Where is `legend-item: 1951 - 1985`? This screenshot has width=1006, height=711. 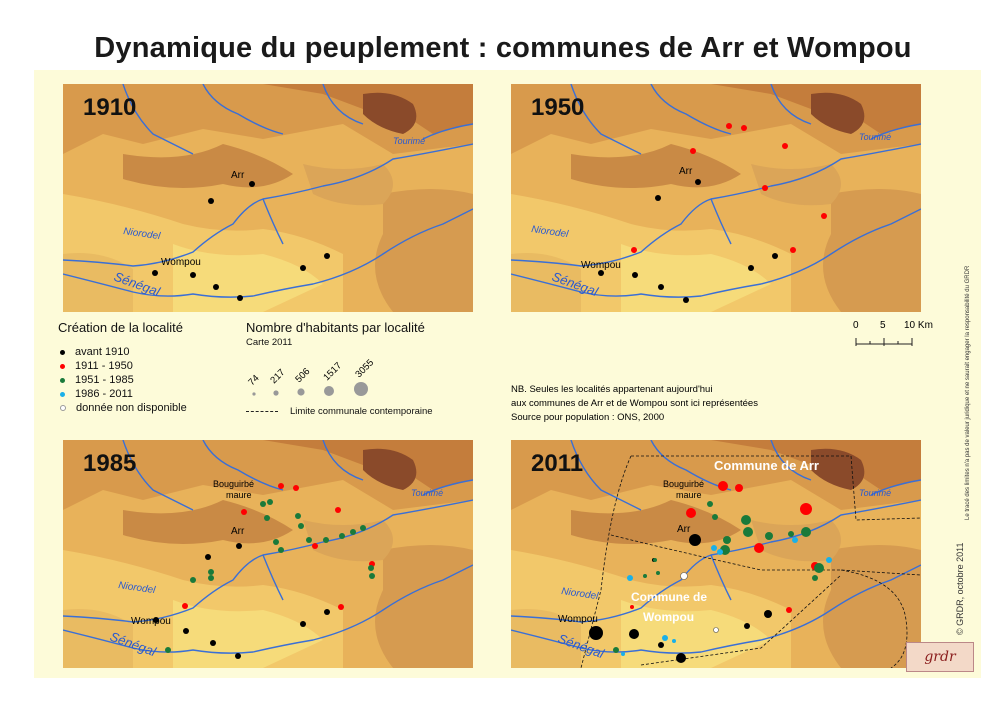 legend-item: 1951 - 1985 is located at coordinates (148, 380).